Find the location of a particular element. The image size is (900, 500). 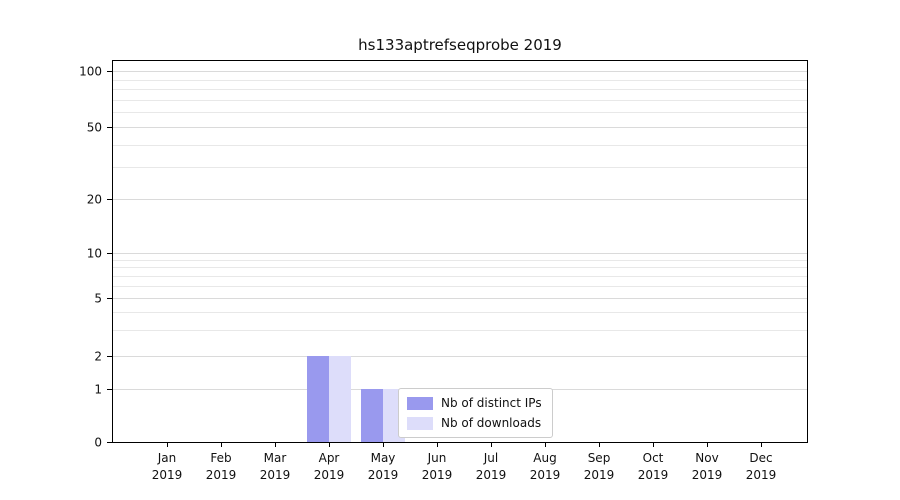

svg-text: 100 is located at coordinates (90, 72).